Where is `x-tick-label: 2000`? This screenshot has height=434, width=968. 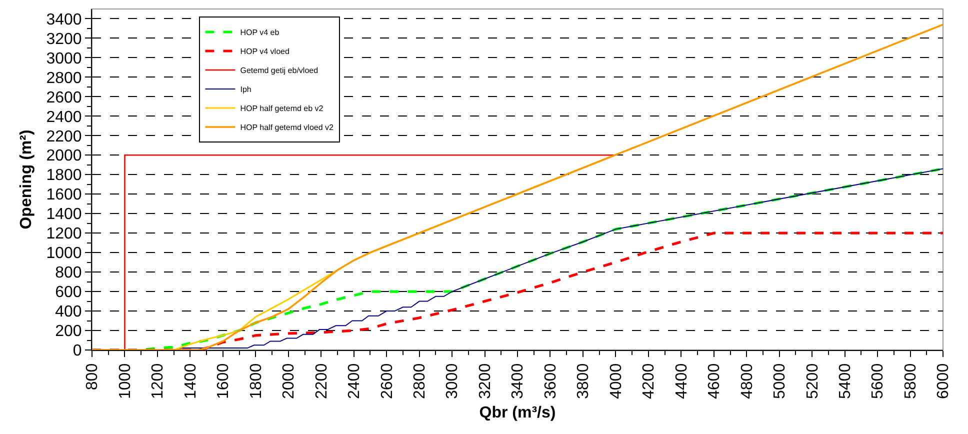 x-tick-label: 2000 is located at coordinates (289, 381).